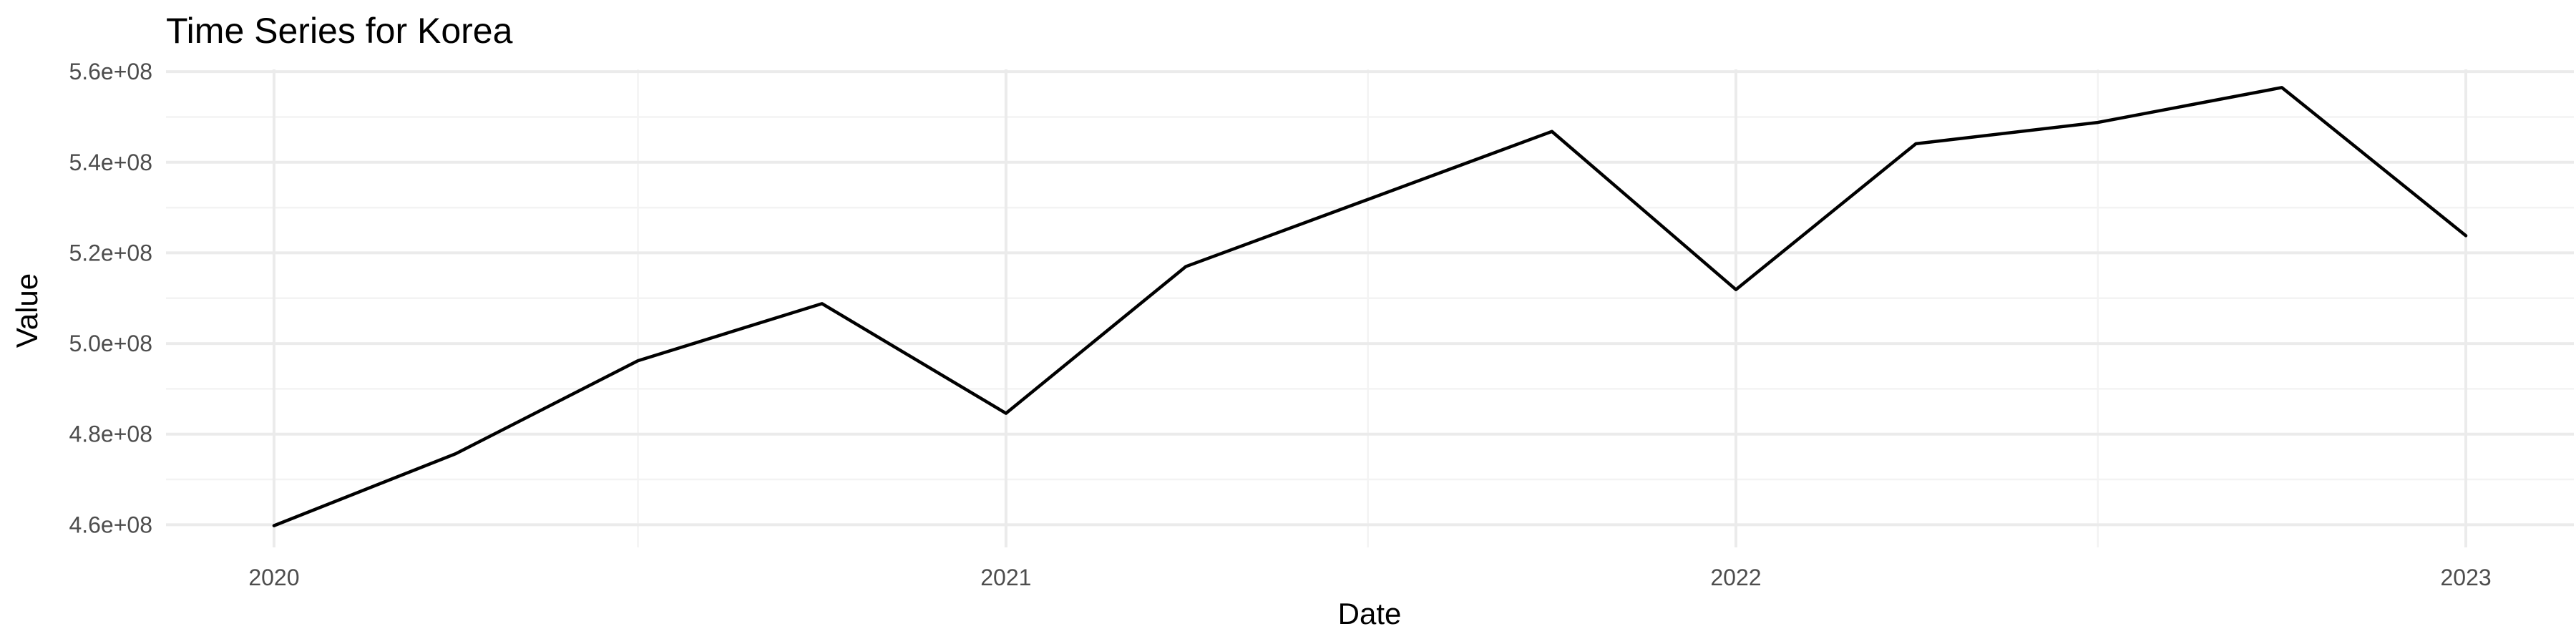  I want to click on x-tick-label: 2022, so click(1735, 577).